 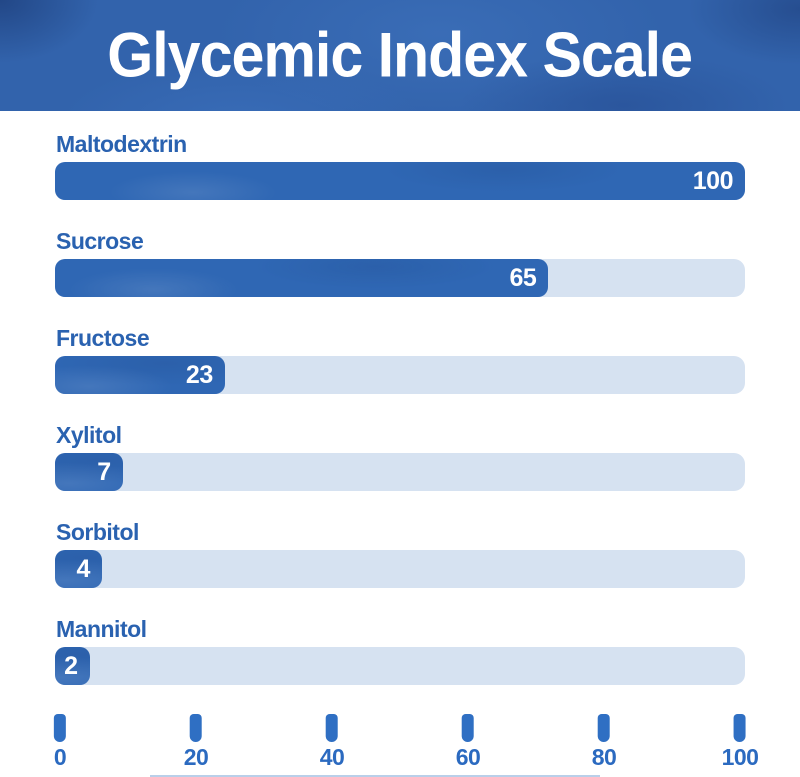 I want to click on bar-row: Mannitol 2, so click(x=400, y=650).